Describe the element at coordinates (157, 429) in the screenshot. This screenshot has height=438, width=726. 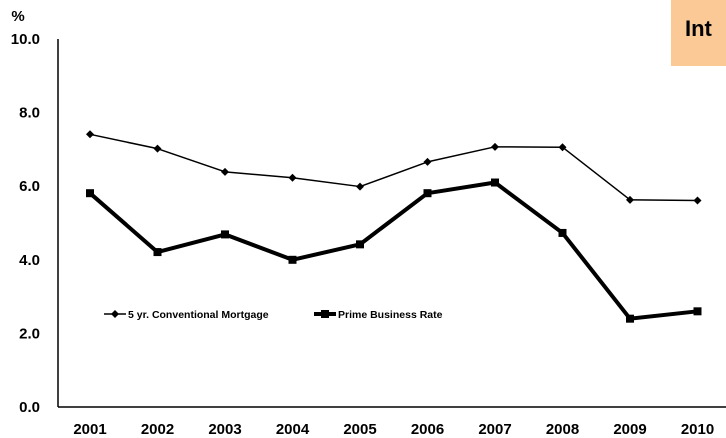
I see `x-tick-label: 2002` at that location.